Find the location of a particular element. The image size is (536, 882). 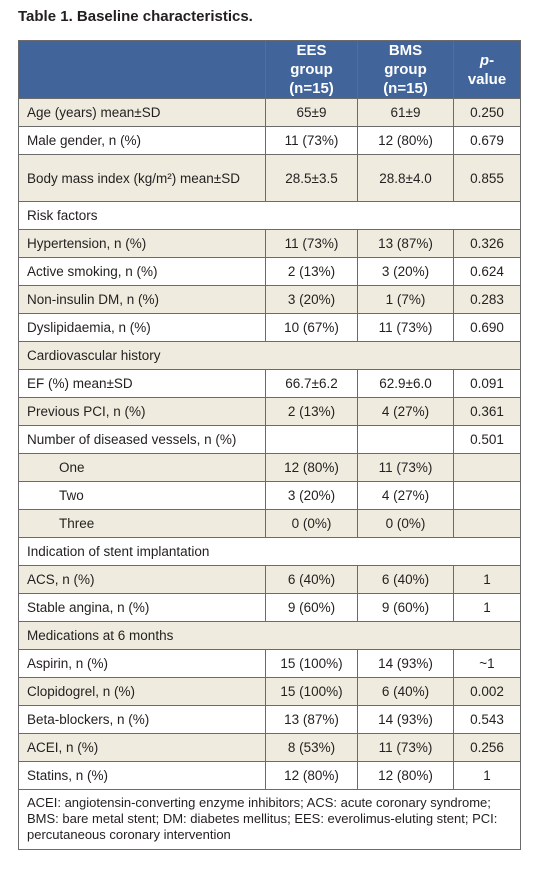

section-row: Cardiovascular history is located at coordinates (269, 355).